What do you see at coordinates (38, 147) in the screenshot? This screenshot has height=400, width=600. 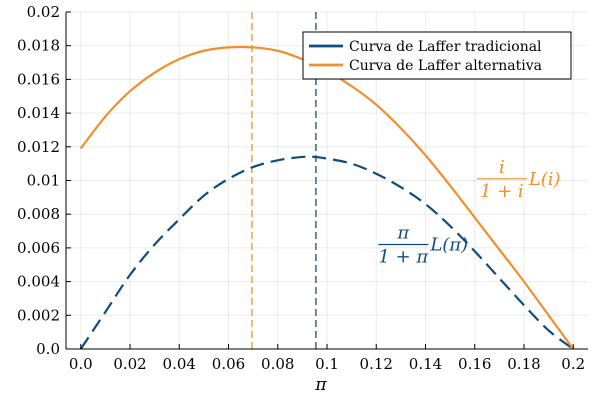 I see `y-tick-label: 0.012` at bounding box center [38, 147].